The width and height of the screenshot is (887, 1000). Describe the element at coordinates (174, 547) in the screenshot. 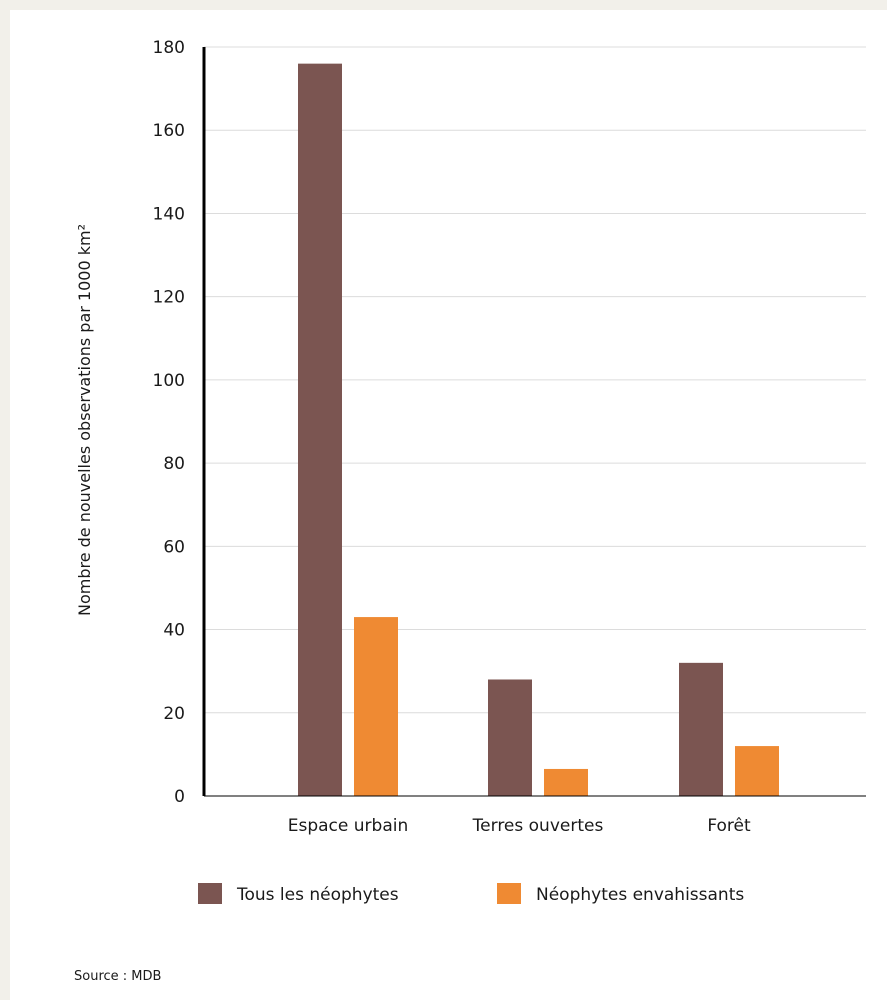

I see `y-tick-label: 60` at that location.